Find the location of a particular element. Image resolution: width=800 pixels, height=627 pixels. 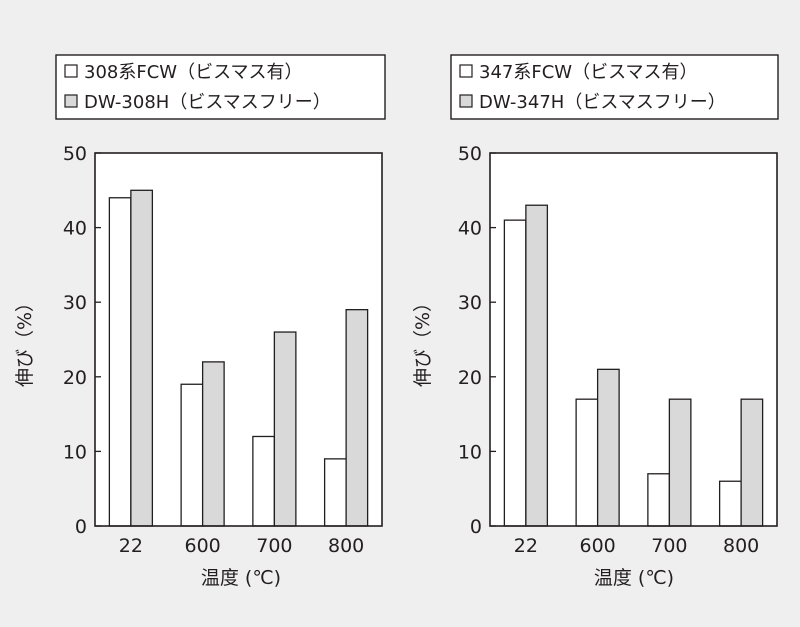

legend-right: 347系FCW（ビスマス有） DW-347H（ビスマスフリー） is located at coordinates (614, 87).